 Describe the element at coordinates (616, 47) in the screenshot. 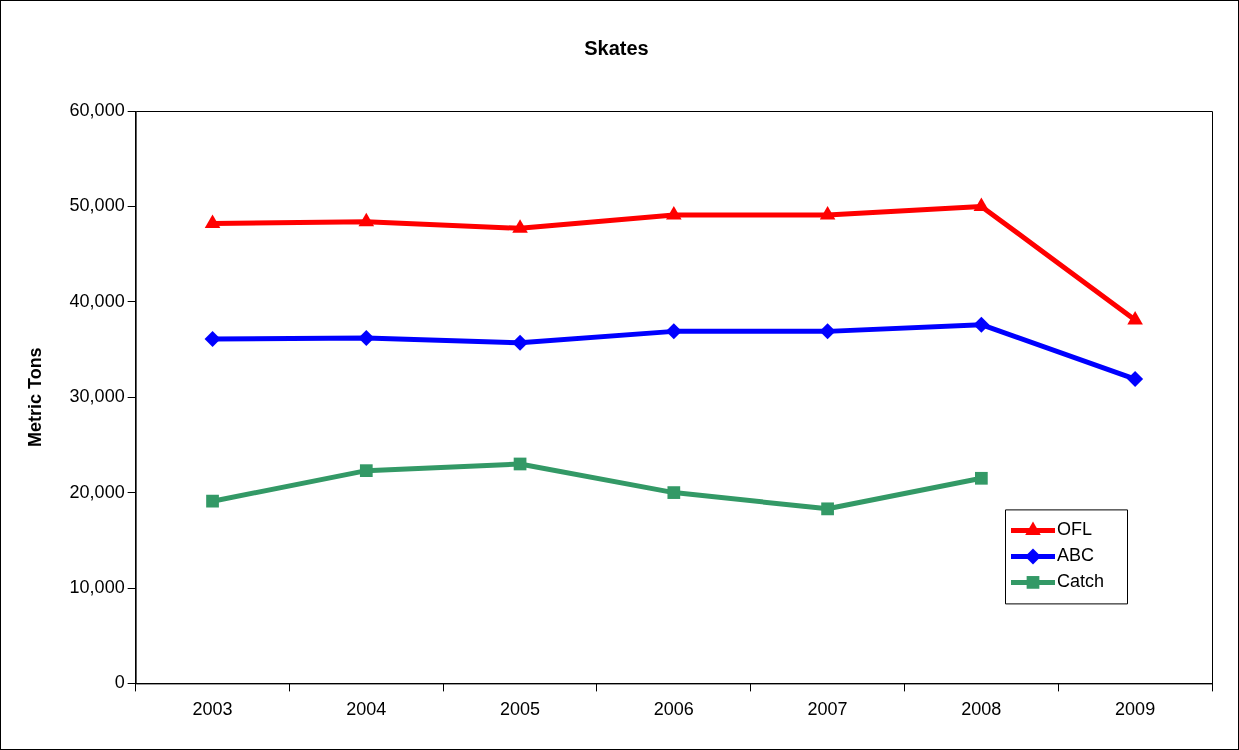

I see `chart-title: Skates` at that location.